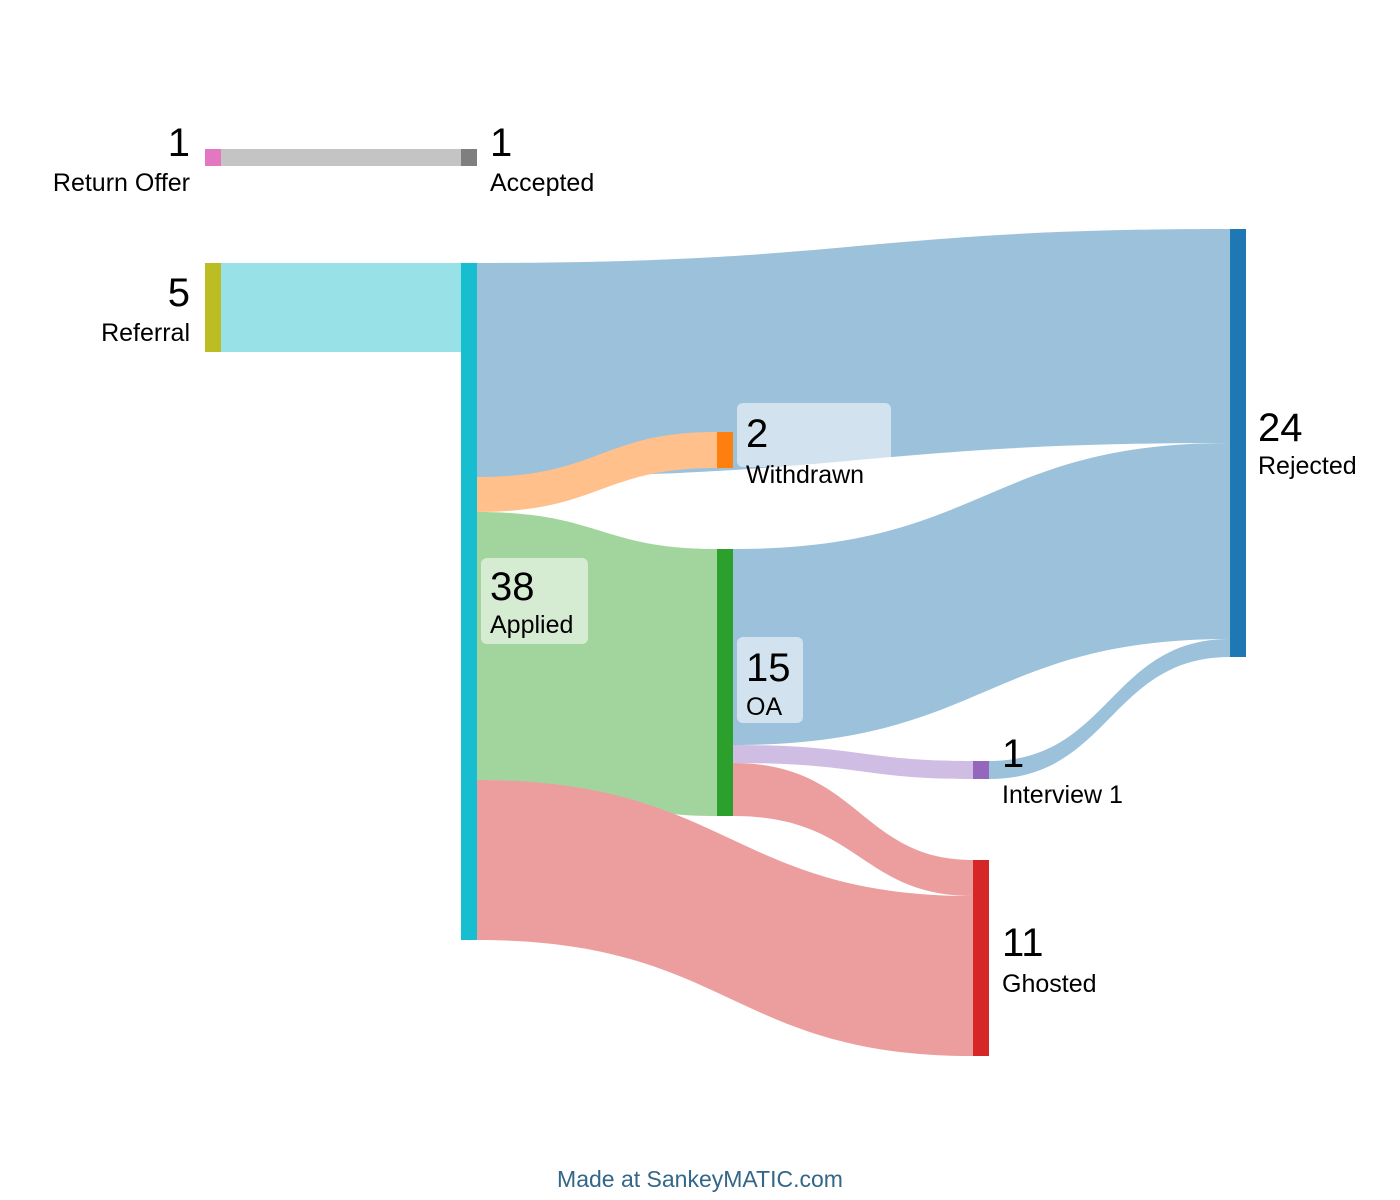 The image size is (1400, 1200). I want to click on label-bg-oa, so click(770, 680).